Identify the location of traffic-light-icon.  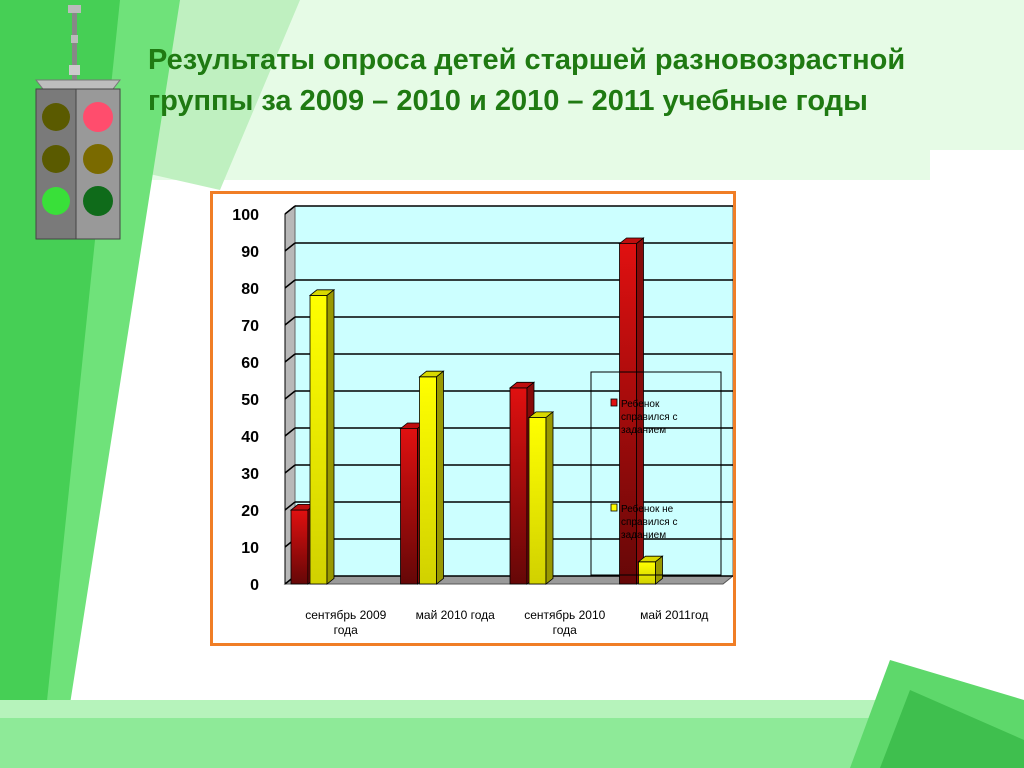
(78, 122).